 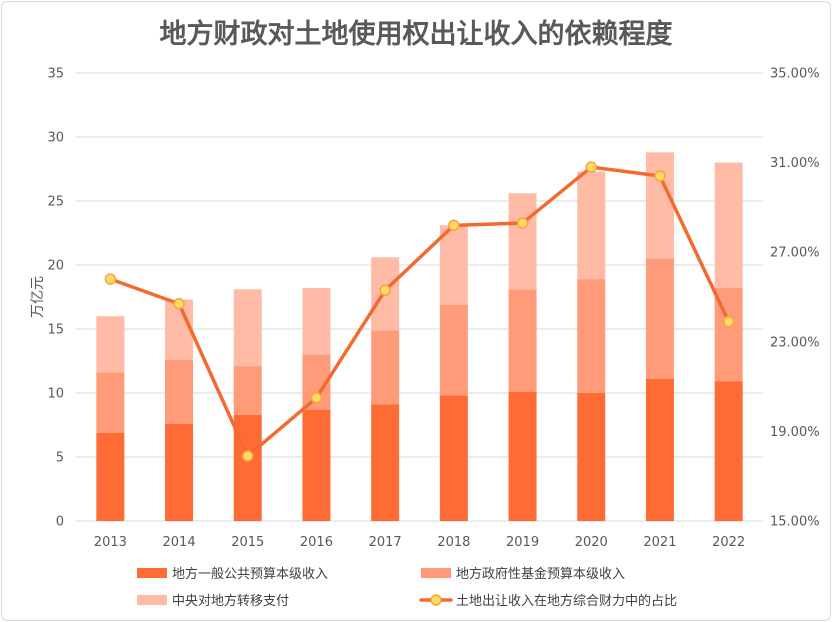 What do you see at coordinates (60, 522) in the screenshot?
I see `y-tick-label: 0` at bounding box center [60, 522].